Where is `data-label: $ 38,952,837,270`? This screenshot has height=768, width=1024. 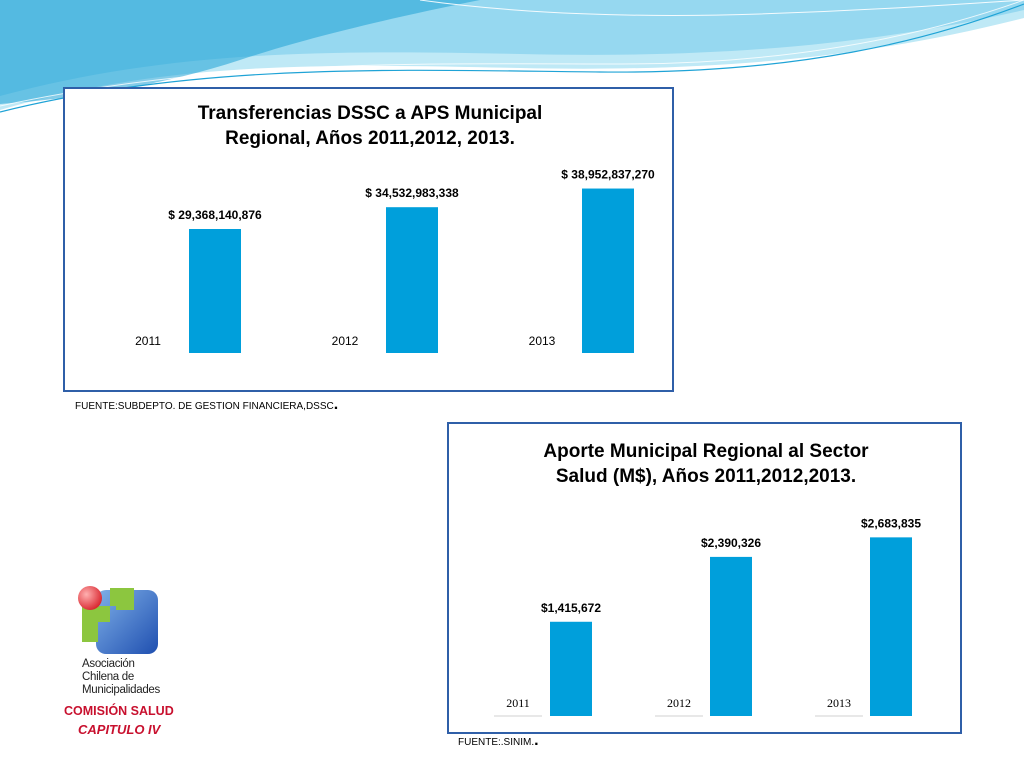
data-label: $ 38,952,837,270 is located at coordinates (608, 175).